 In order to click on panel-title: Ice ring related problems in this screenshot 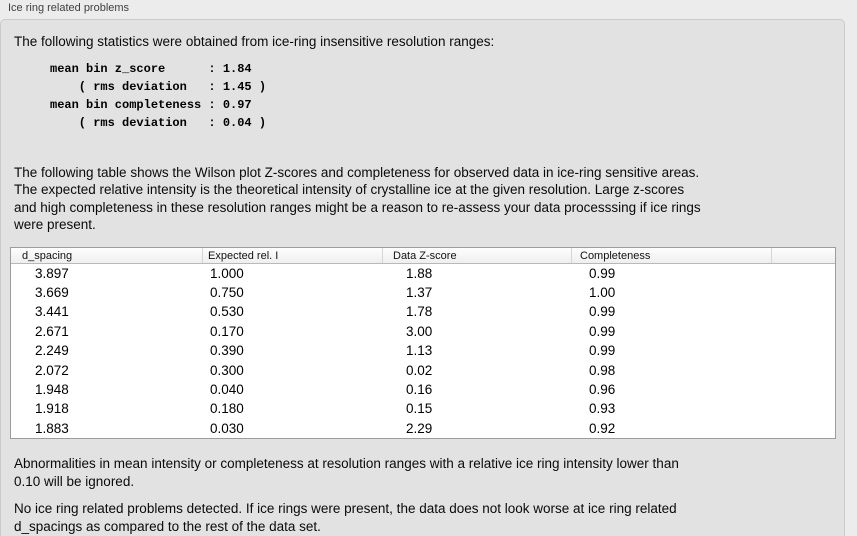, I will do `click(69, 8)`.